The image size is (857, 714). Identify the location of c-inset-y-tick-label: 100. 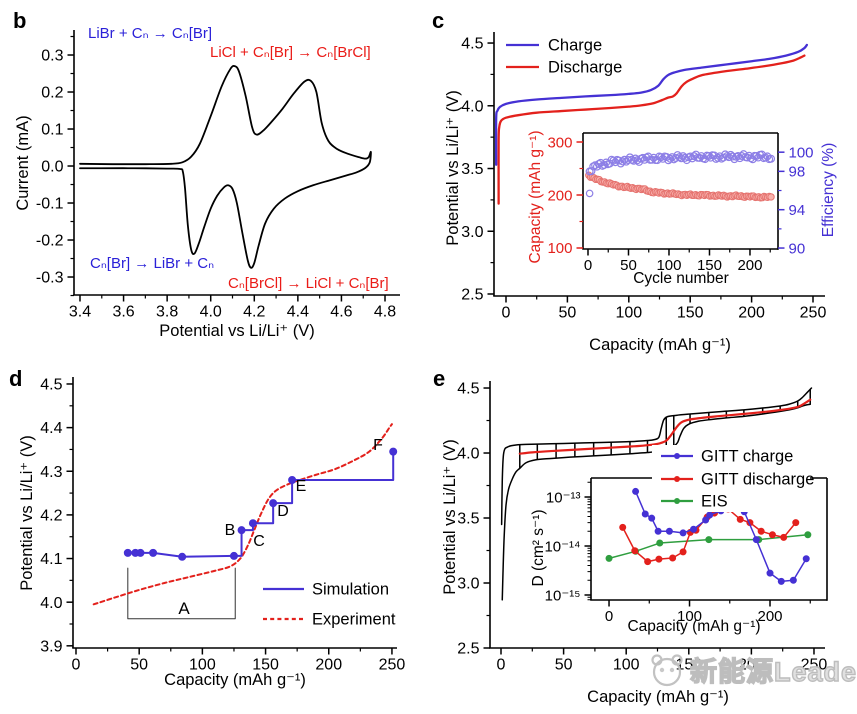
(559, 248).